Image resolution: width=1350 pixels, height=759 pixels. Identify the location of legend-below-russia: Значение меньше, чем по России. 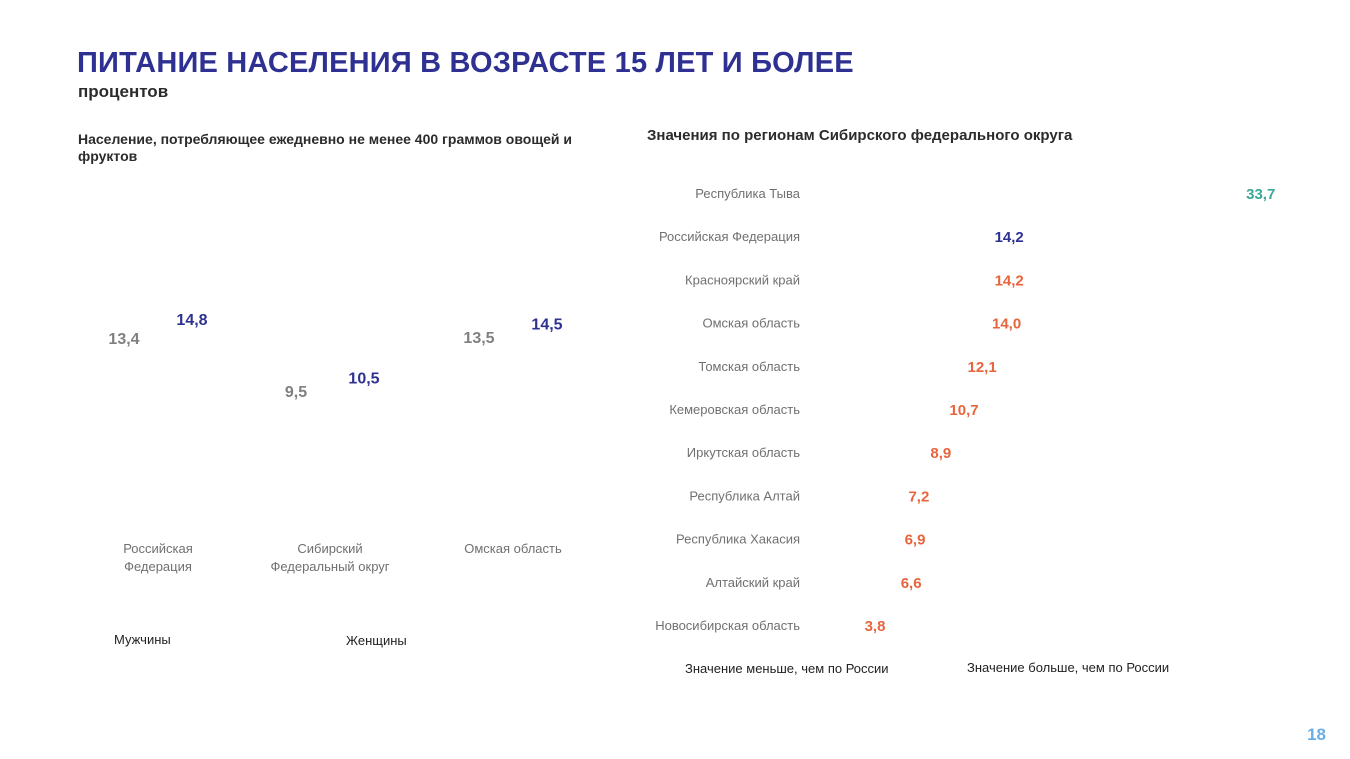
(787, 668).